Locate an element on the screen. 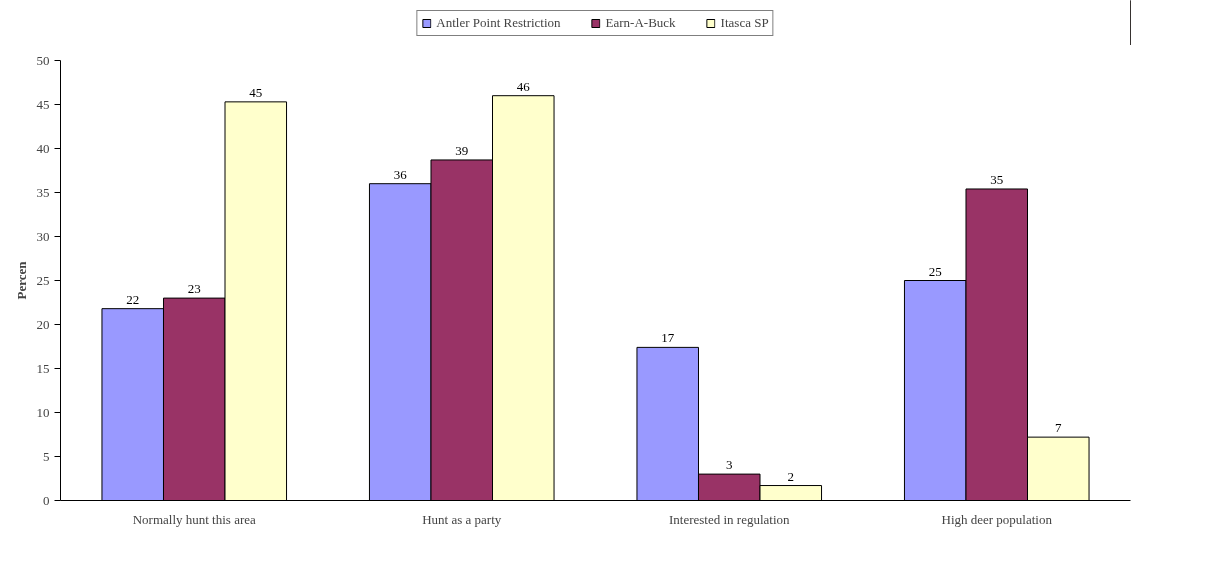  legend-label: Earn-A-Buck is located at coordinates (640, 22).